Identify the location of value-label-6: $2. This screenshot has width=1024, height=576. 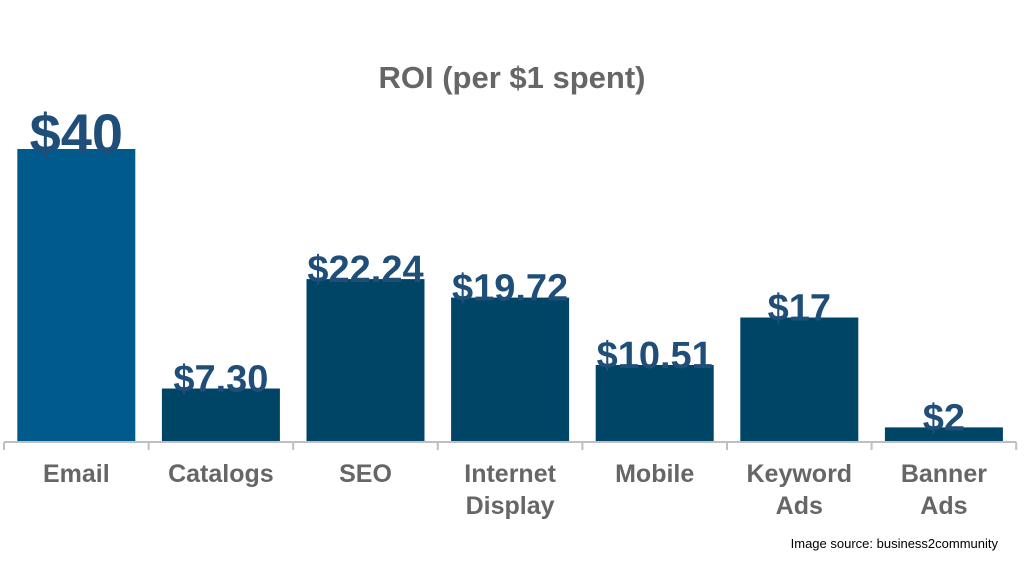
(944, 418).